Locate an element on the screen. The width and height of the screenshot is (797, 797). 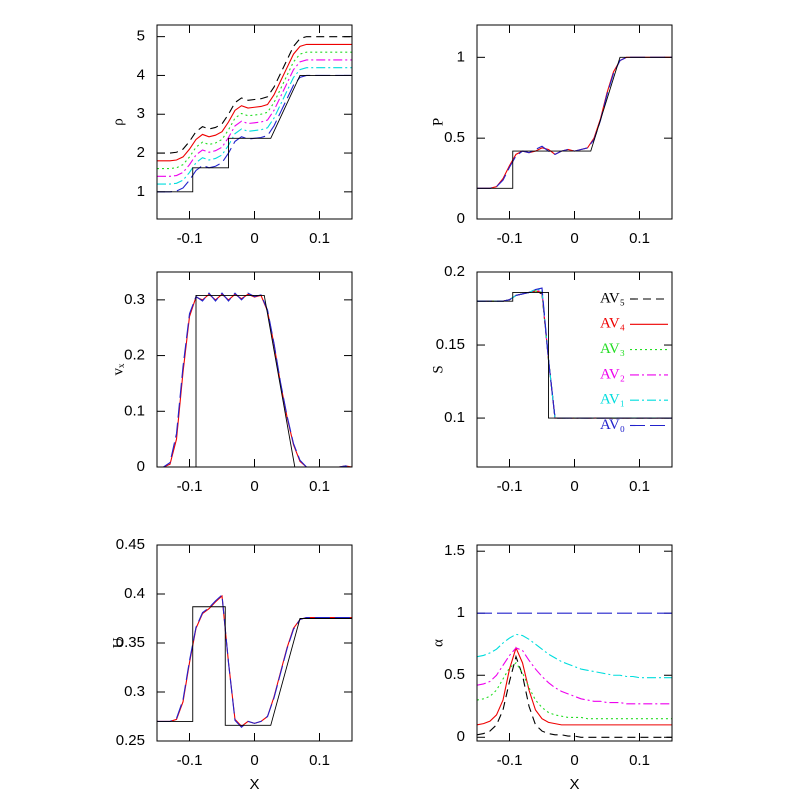
panel: 1 2 3 4 5 -0.1 0 0.1 ρ is located at coordinates (231, 135).